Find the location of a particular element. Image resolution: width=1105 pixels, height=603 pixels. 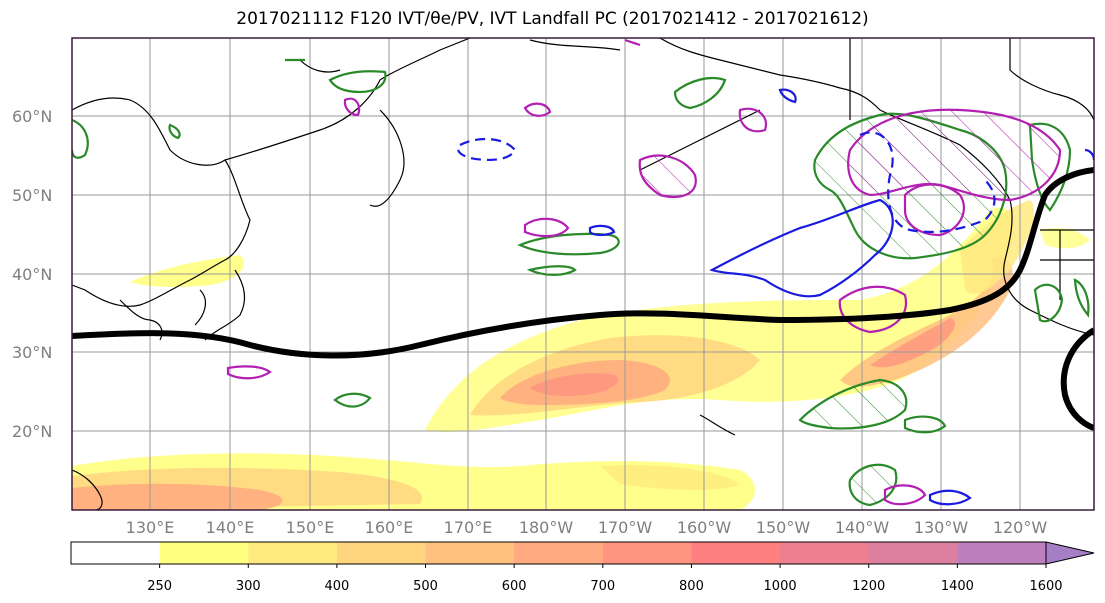

colorbar-extend-arrow is located at coordinates (1070, 553).